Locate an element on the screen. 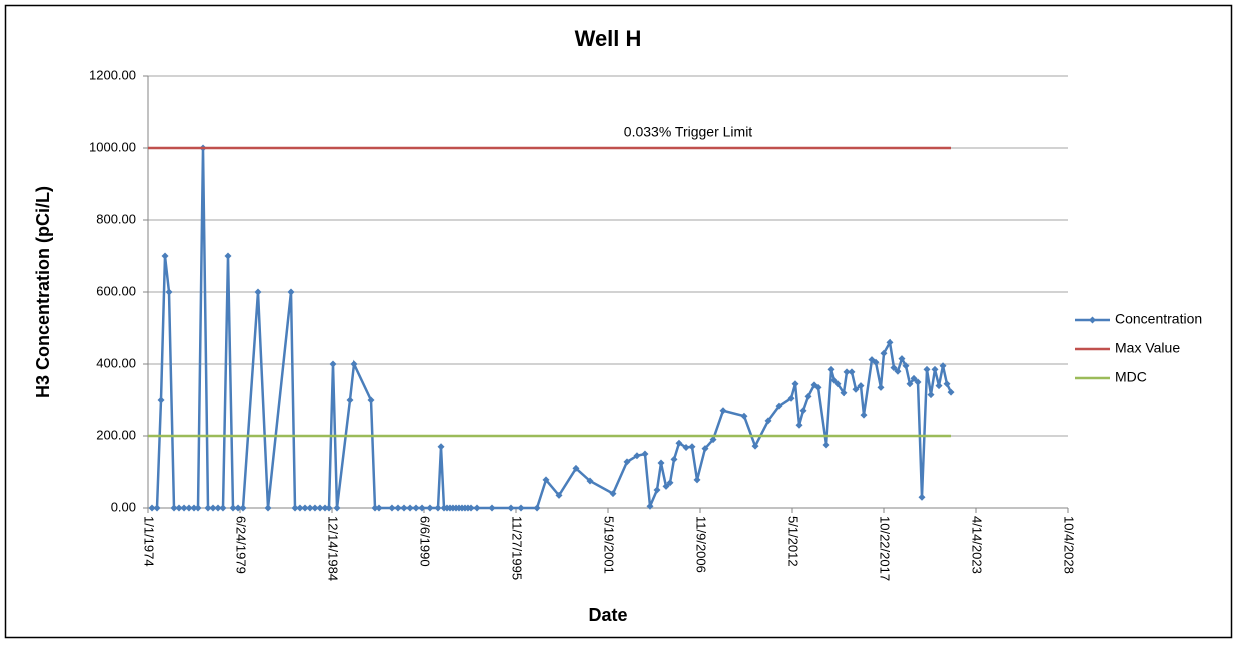 The image size is (1238, 649). x-axis-title: Date is located at coordinates (607, 615).